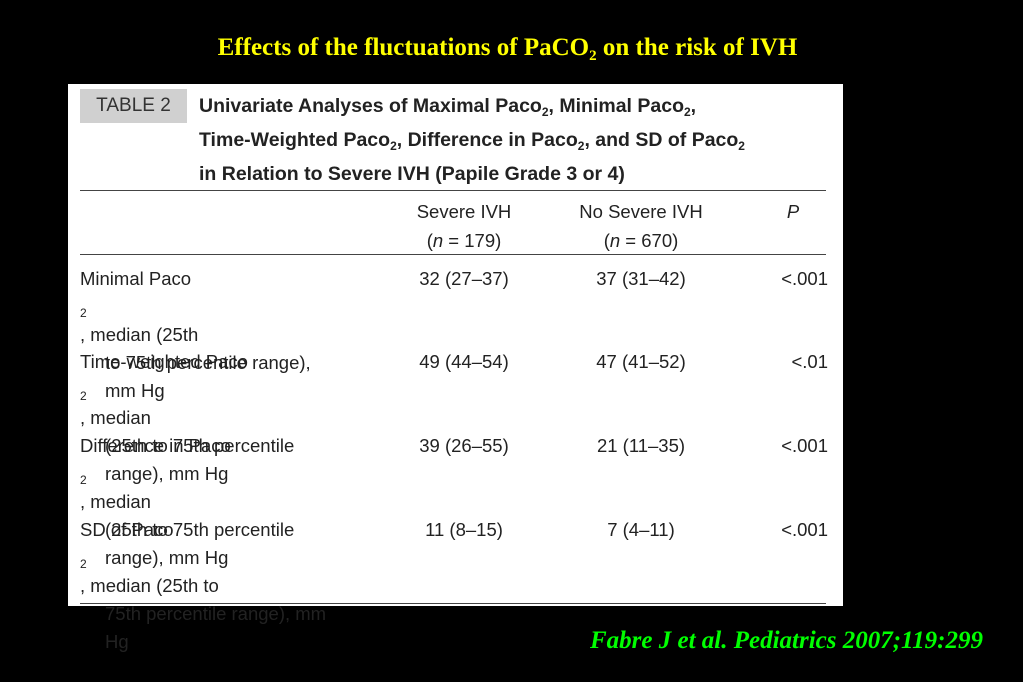 The width and height of the screenshot is (1023, 682). What do you see at coordinates (641, 278) in the screenshot?
I see `table-cell: 37 (31–42)` at bounding box center [641, 278].